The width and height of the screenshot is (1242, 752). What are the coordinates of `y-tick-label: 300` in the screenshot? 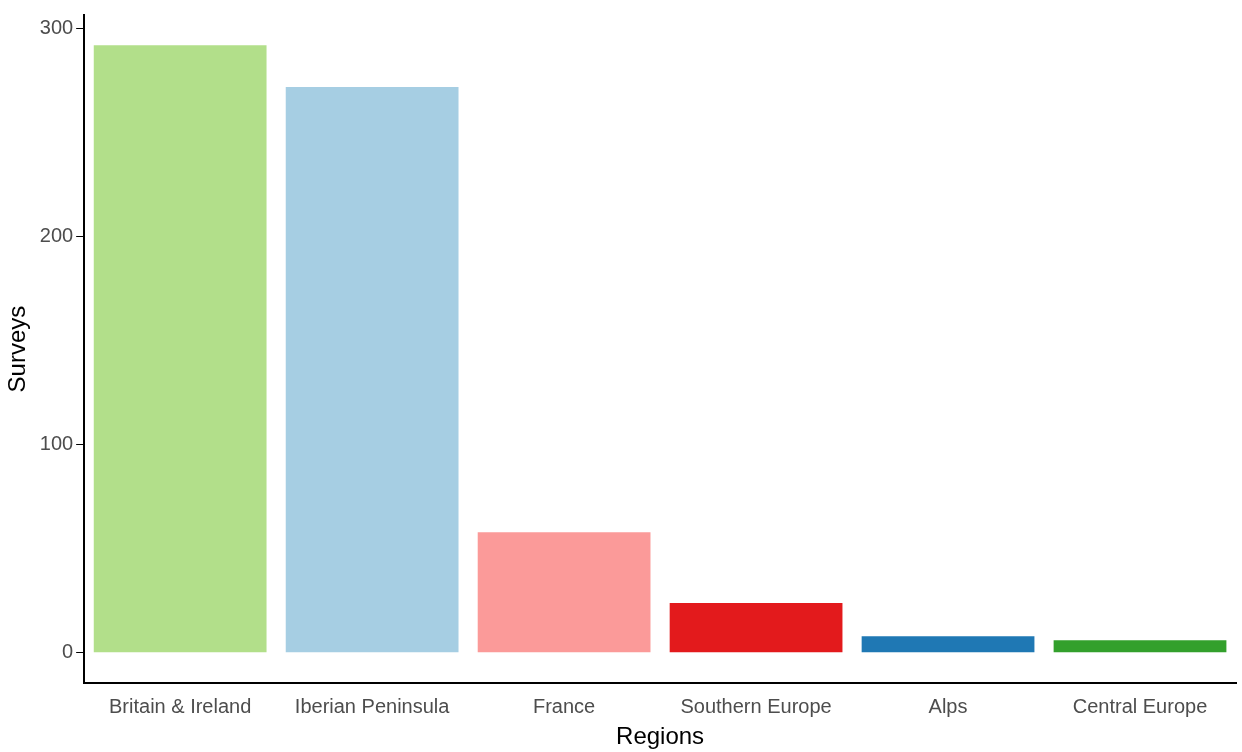 It's located at (56, 27).